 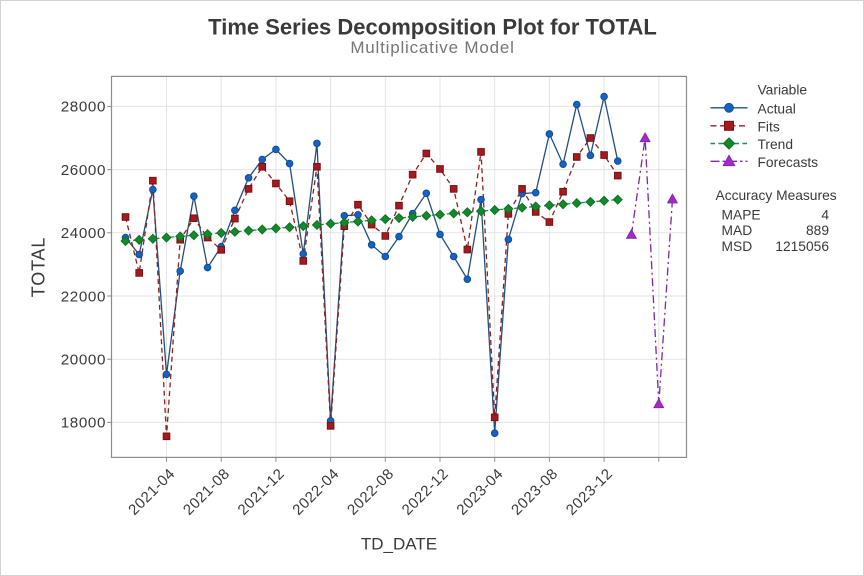 I want to click on svg-text: Accuracy Measures, so click(x=776, y=195).